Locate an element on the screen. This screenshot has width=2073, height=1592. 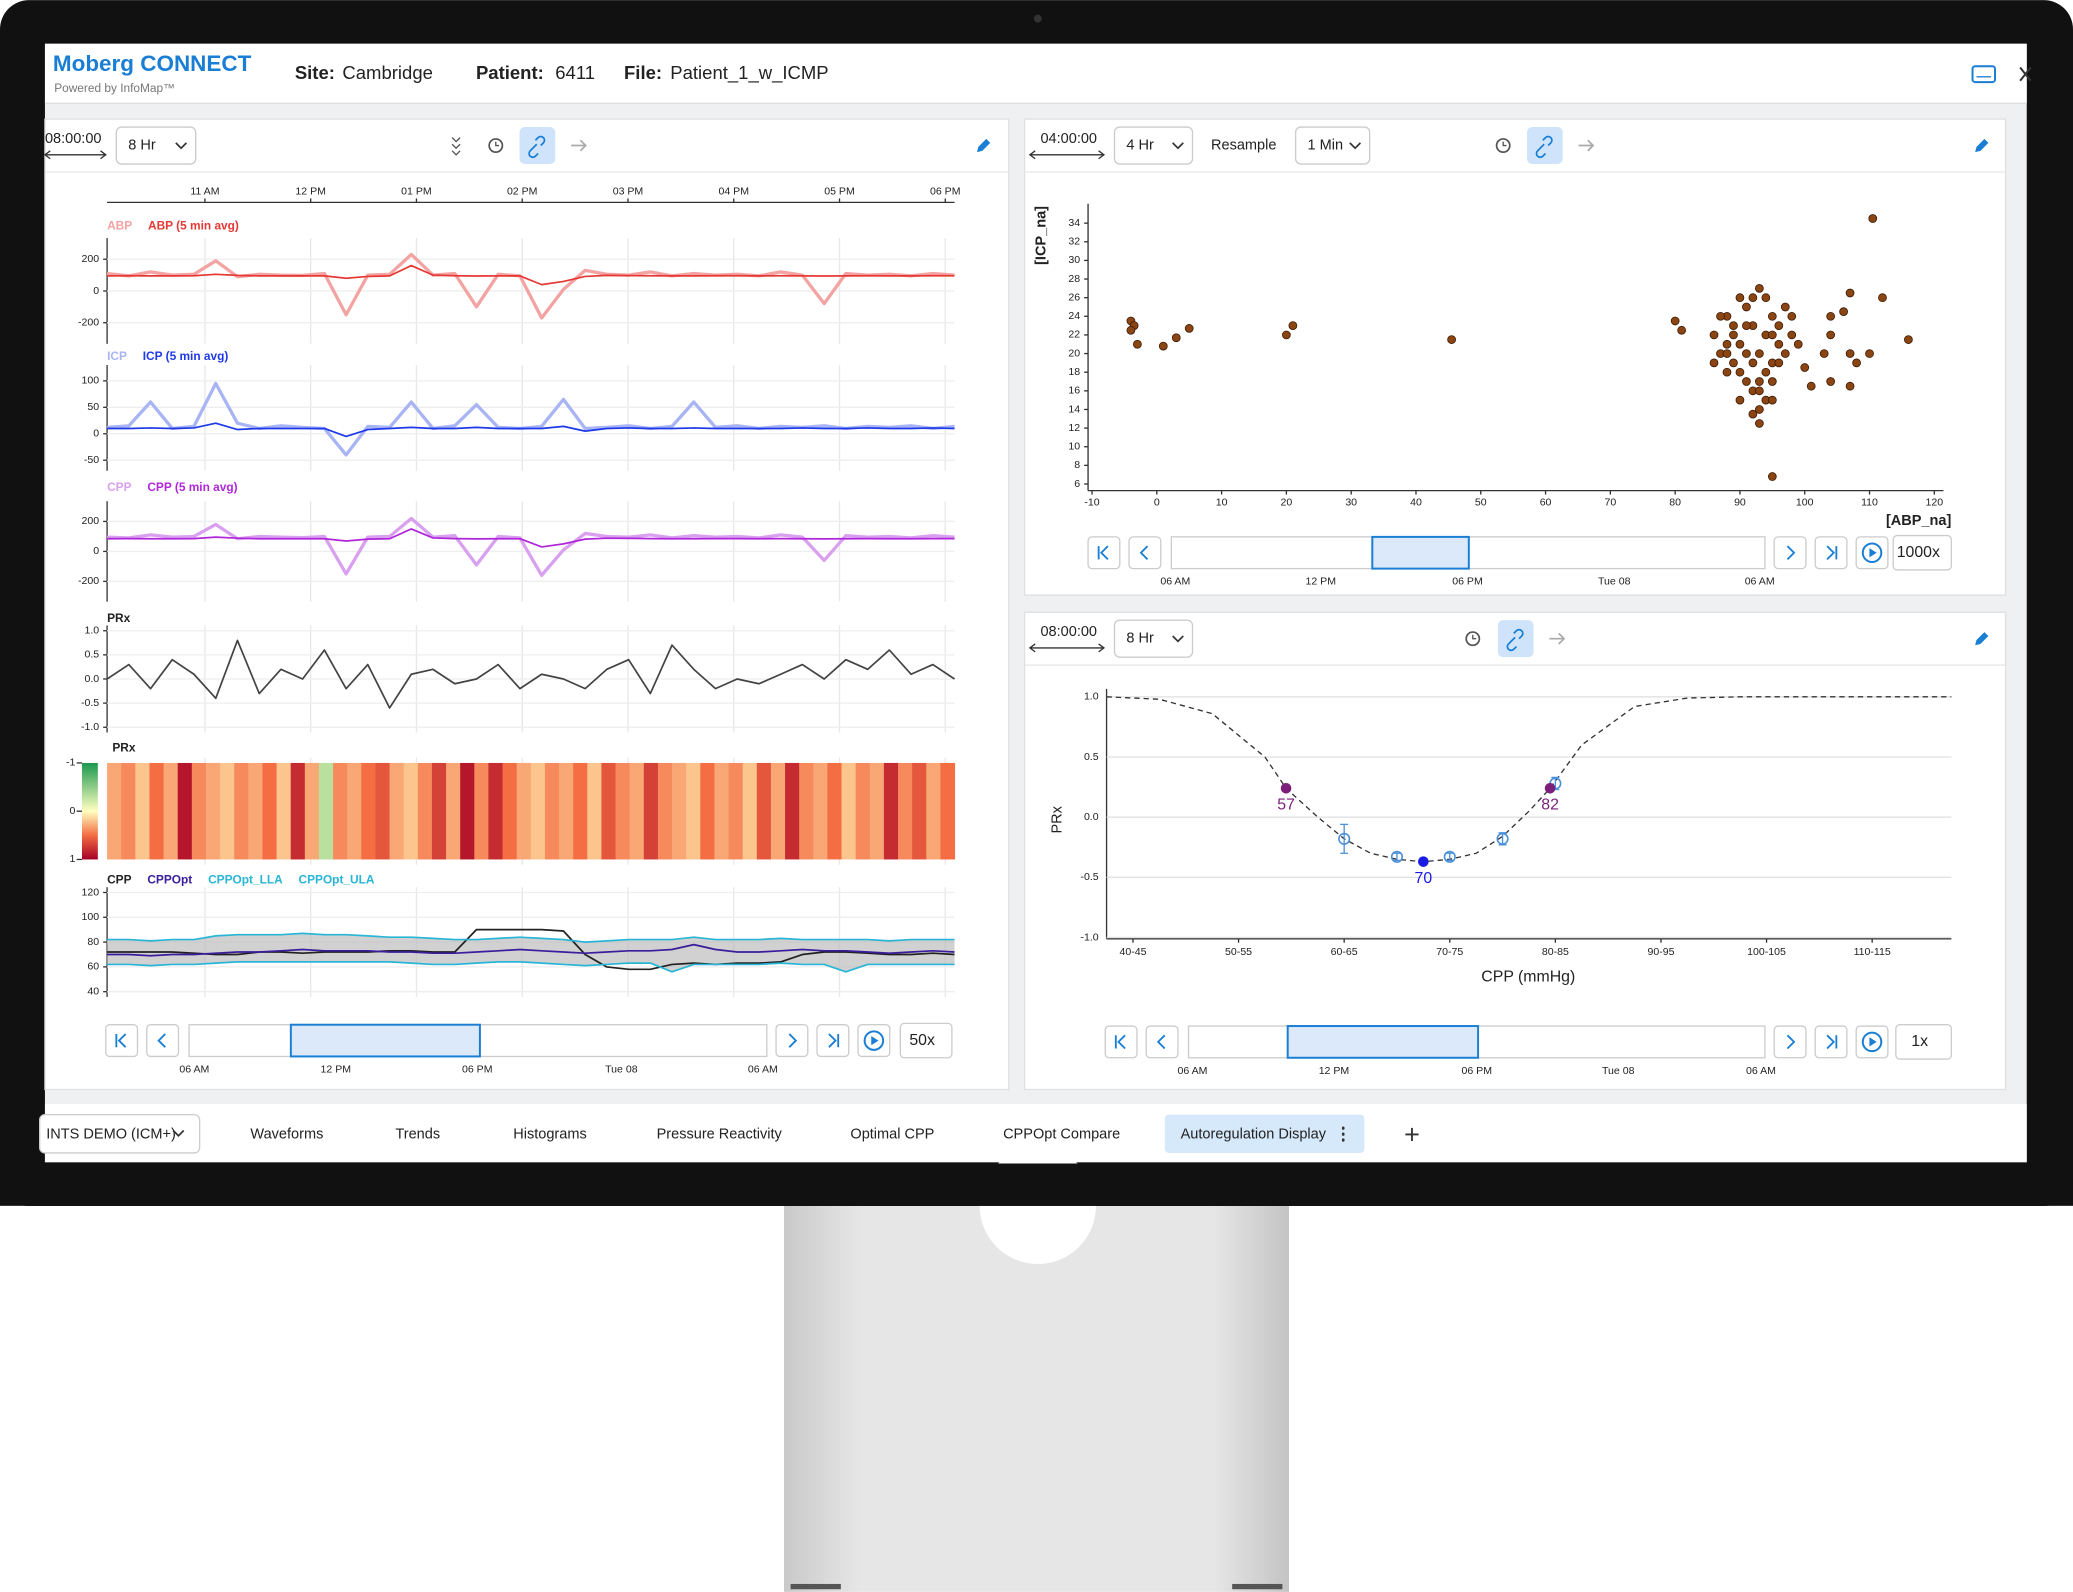
resample-select: 1 Min is located at coordinates (1326, 145).